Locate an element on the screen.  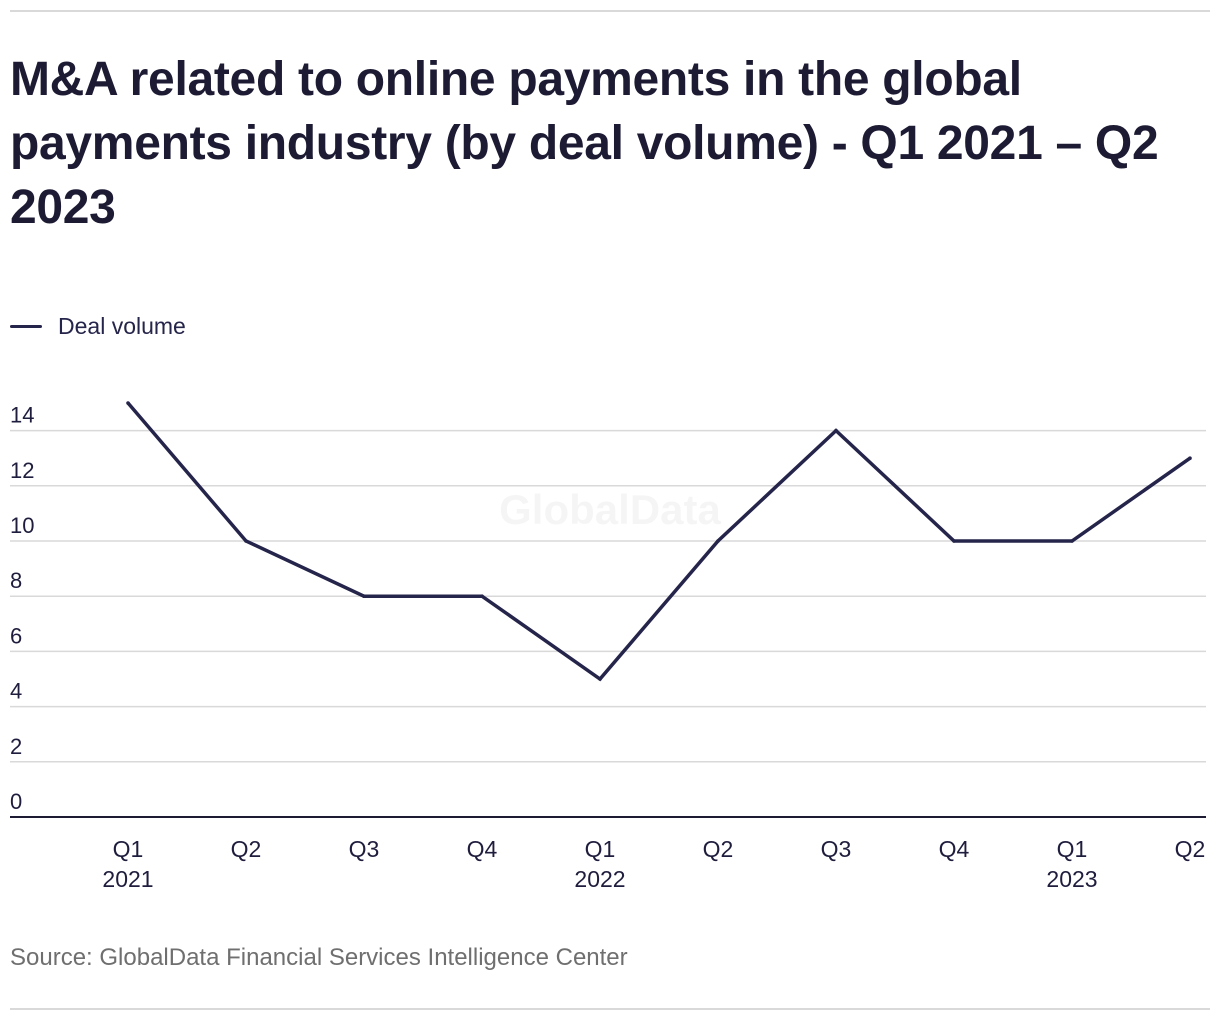
legend-swatch-deal-volume is located at coordinates (26, 326).